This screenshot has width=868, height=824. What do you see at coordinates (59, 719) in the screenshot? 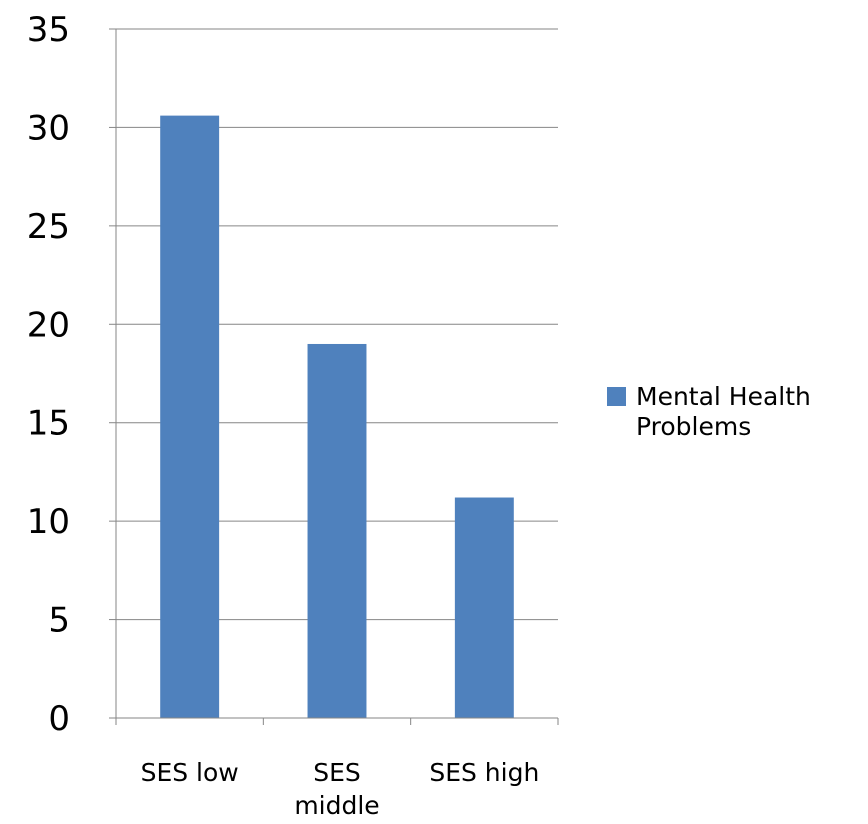
I see `y-tick-label-0: 0` at bounding box center [59, 719].